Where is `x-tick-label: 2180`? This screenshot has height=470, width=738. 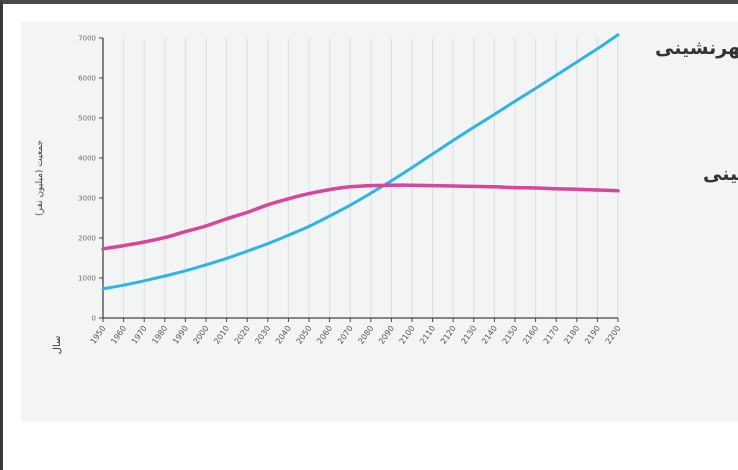 x-tick-label: 2180 is located at coordinates (571, 335).